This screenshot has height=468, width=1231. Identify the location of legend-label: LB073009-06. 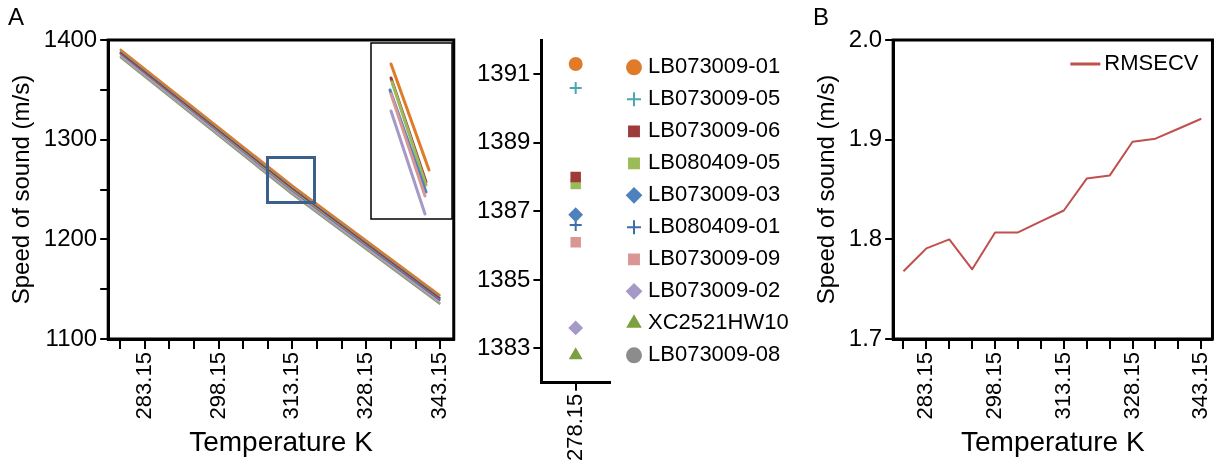
(714, 130).